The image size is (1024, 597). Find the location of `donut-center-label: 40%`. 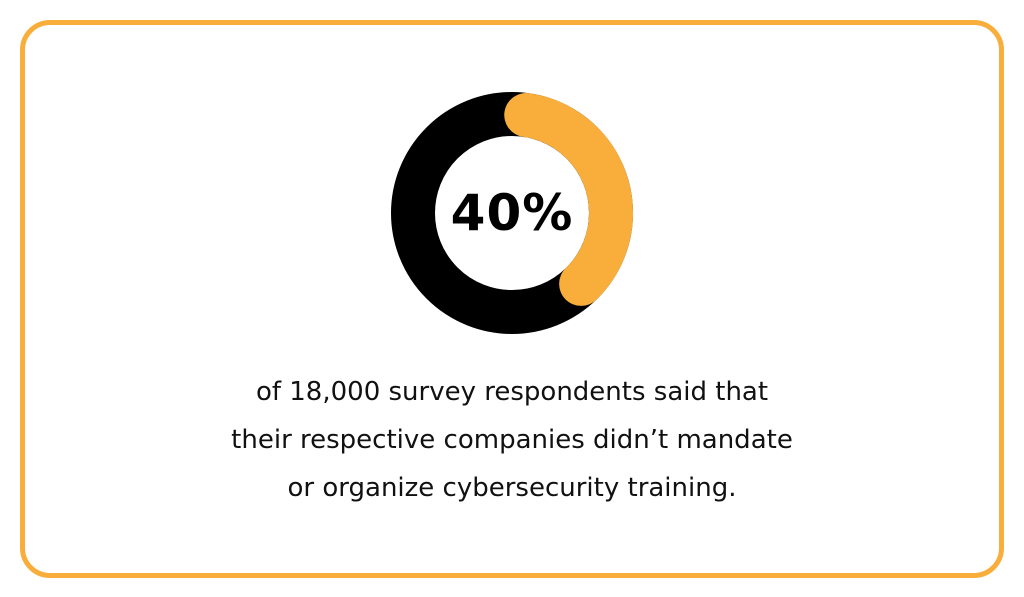

donut-center-label: 40% is located at coordinates (512, 213).